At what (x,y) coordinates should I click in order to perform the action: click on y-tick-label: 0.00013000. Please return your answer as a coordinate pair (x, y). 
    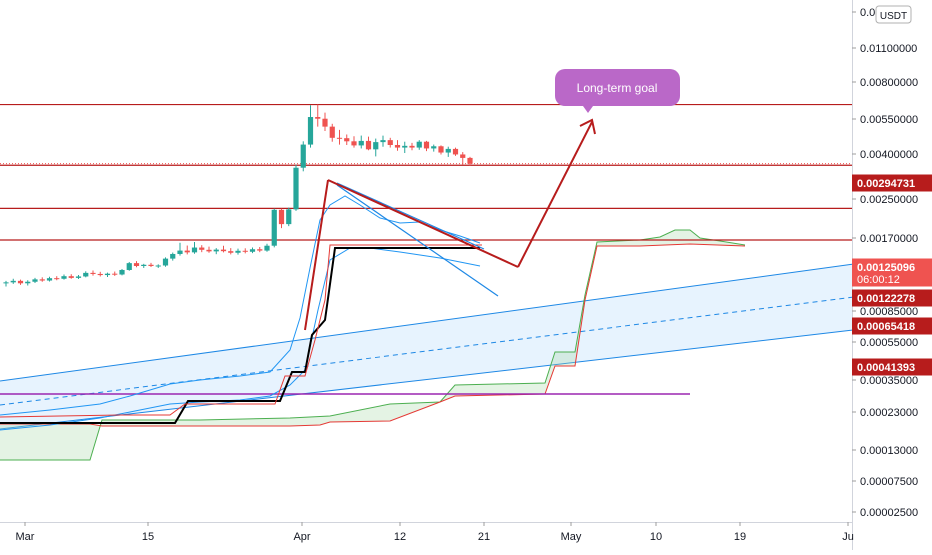
    Looking at the image, I should click on (889, 451).